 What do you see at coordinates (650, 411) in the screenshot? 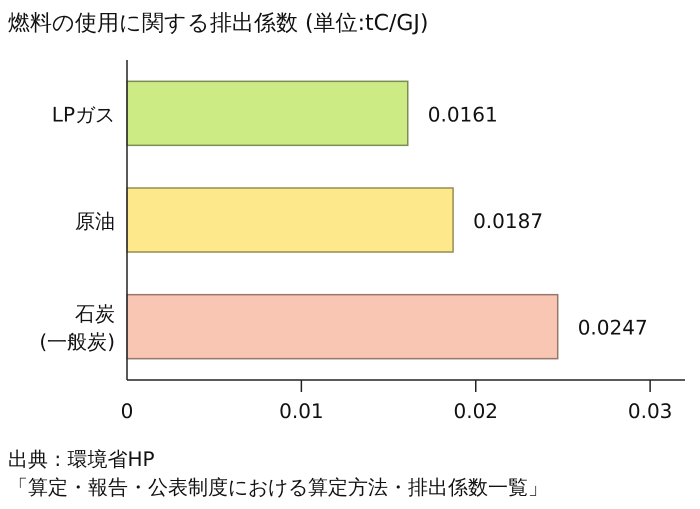
I see `x-tick-label: 0.03` at bounding box center [650, 411].